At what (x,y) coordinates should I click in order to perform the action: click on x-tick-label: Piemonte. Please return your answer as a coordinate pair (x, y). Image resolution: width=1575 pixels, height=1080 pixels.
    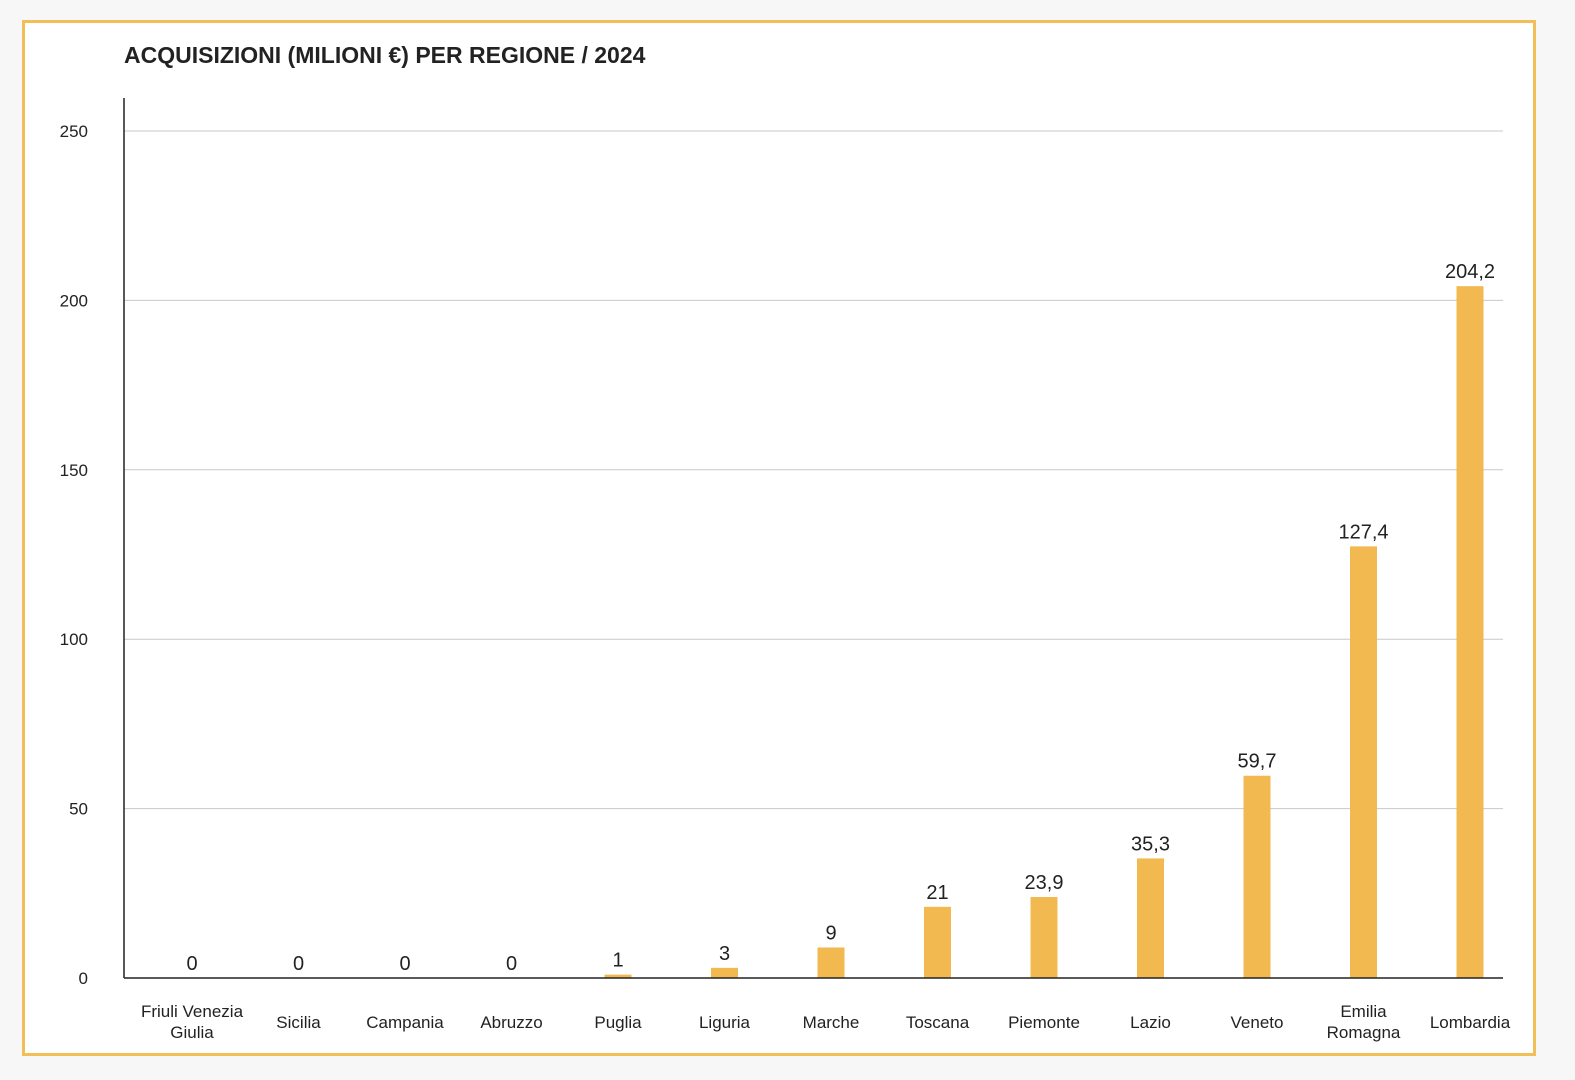
    Looking at the image, I should click on (1044, 1022).